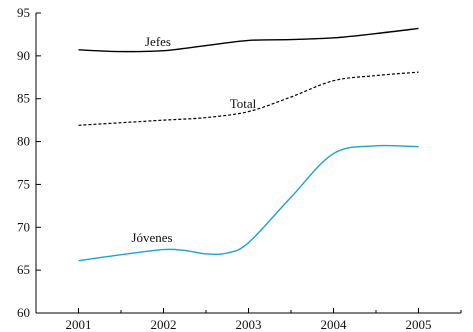  I want to click on x-tick-label: 2005, so click(419, 324).